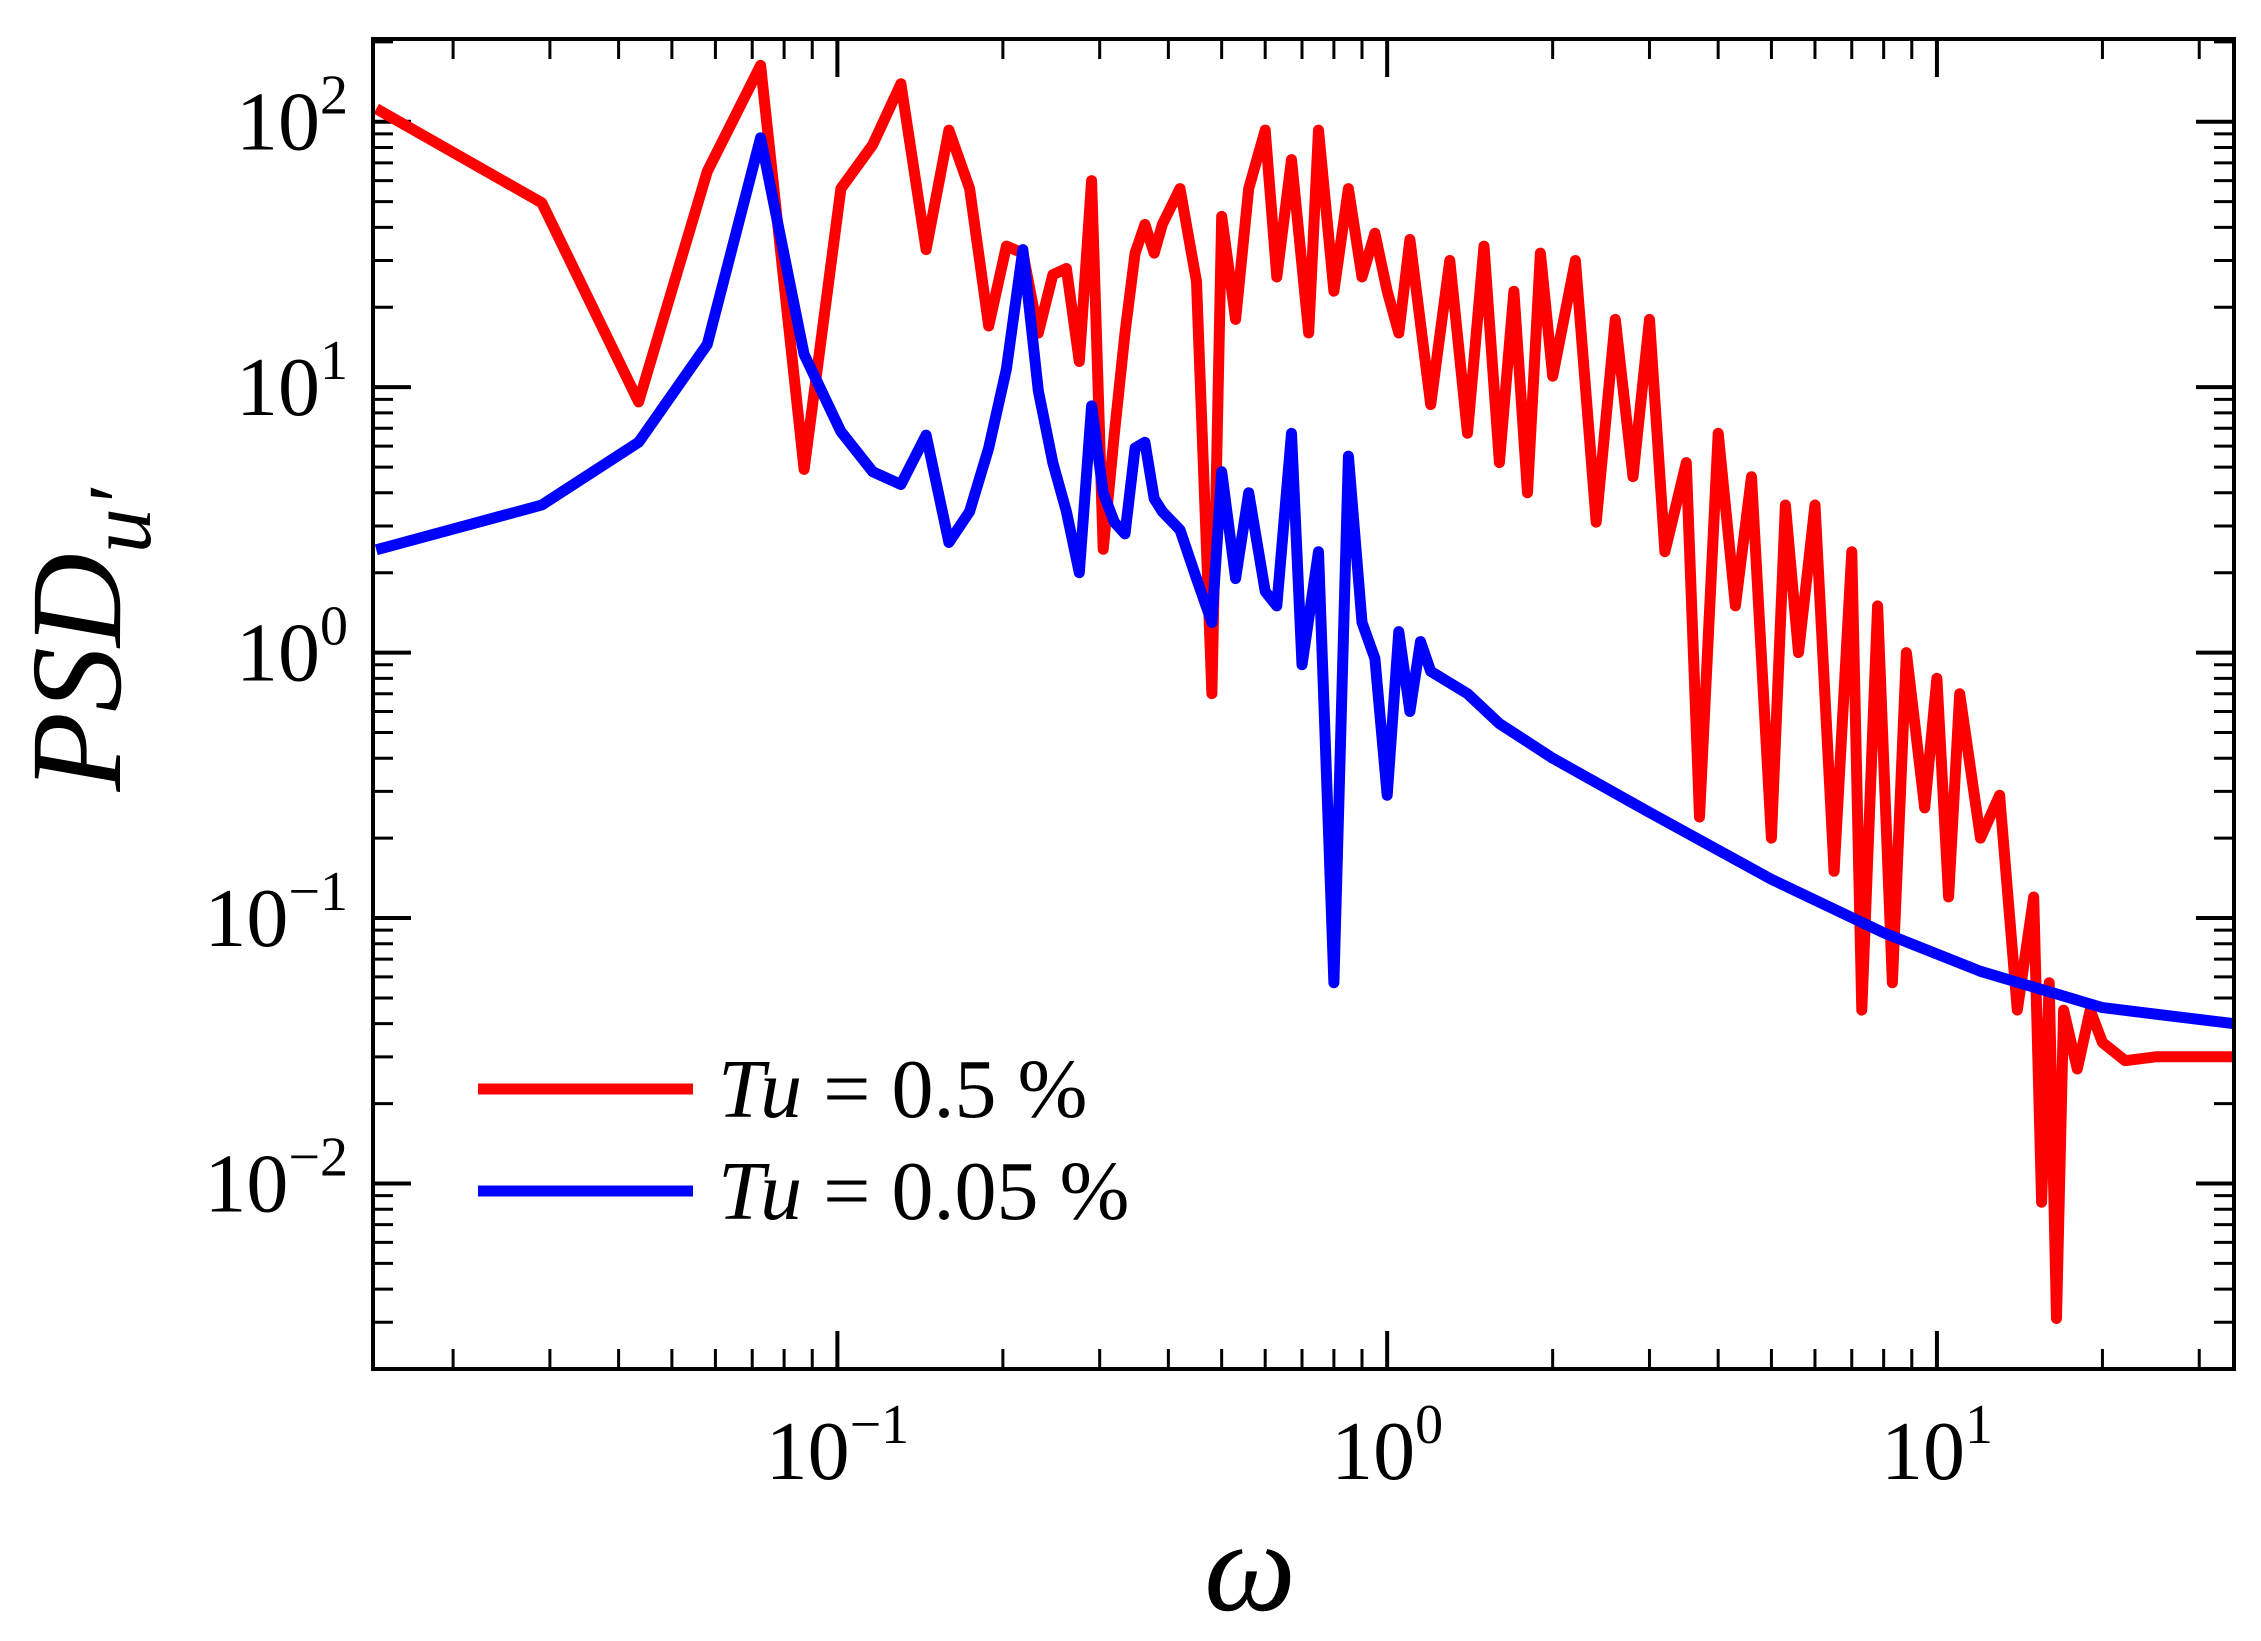  What do you see at coordinates (120, 520) in the screenshot?
I see `y-axis-label-subscript: u′` at bounding box center [120, 520].